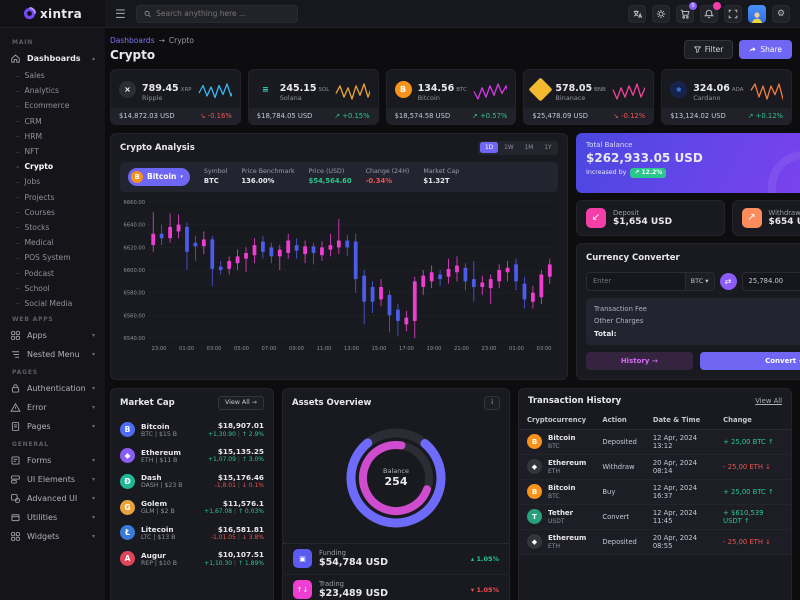 The height and width of the screenshot is (600, 800). What do you see at coordinates (575, 400) in the screenshot?
I see `transaction-history-title: Transaction History` at bounding box center [575, 400].